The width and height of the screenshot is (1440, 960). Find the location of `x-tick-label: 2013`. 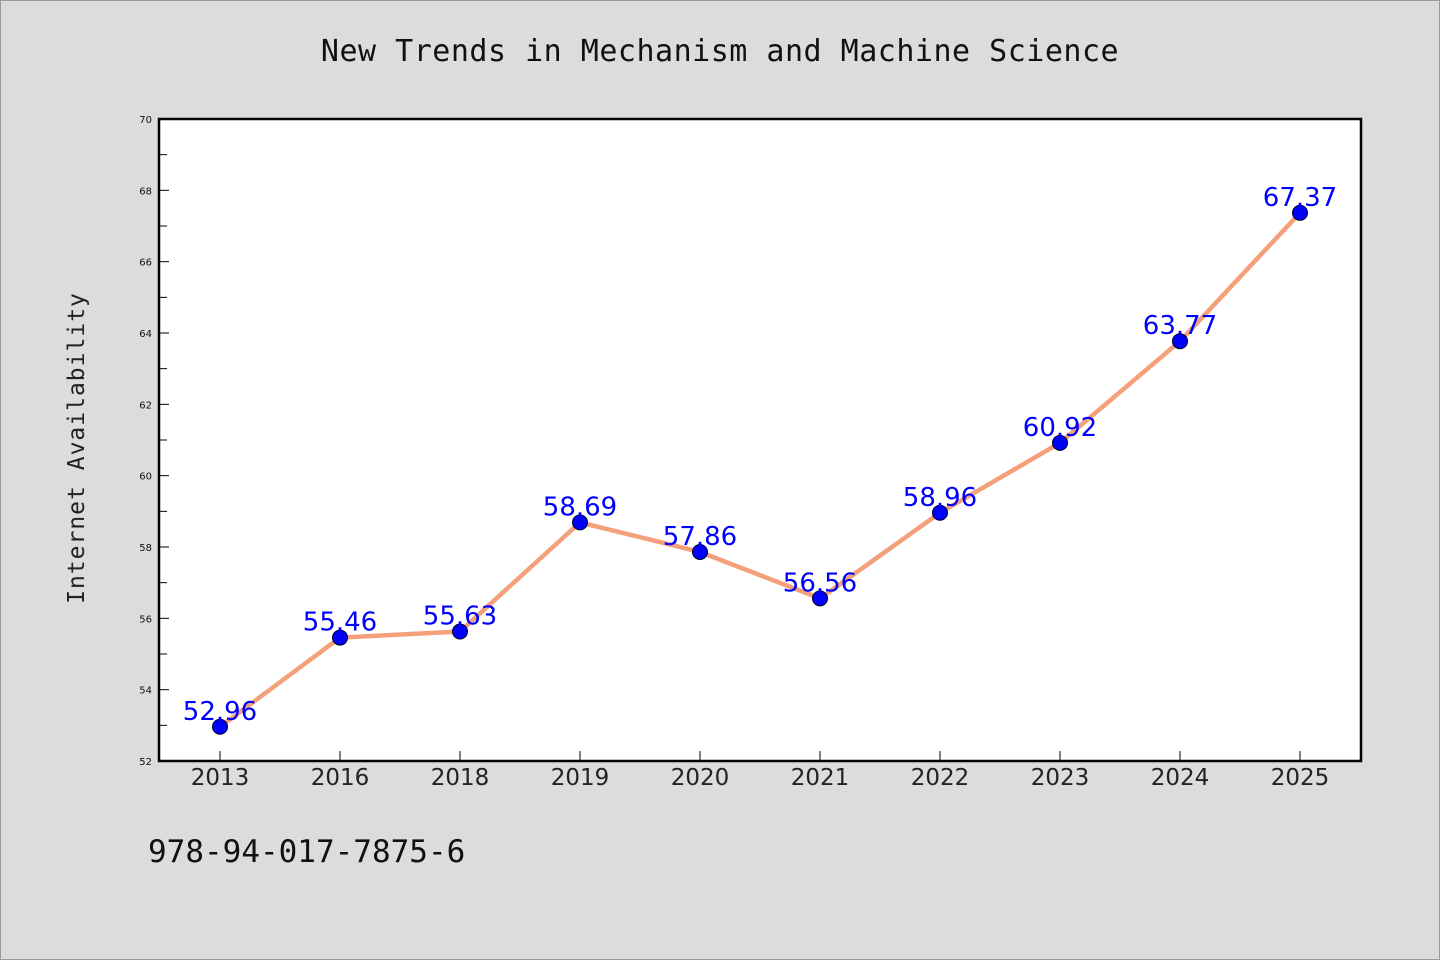

x-tick-label: 2013 is located at coordinates (220, 778).